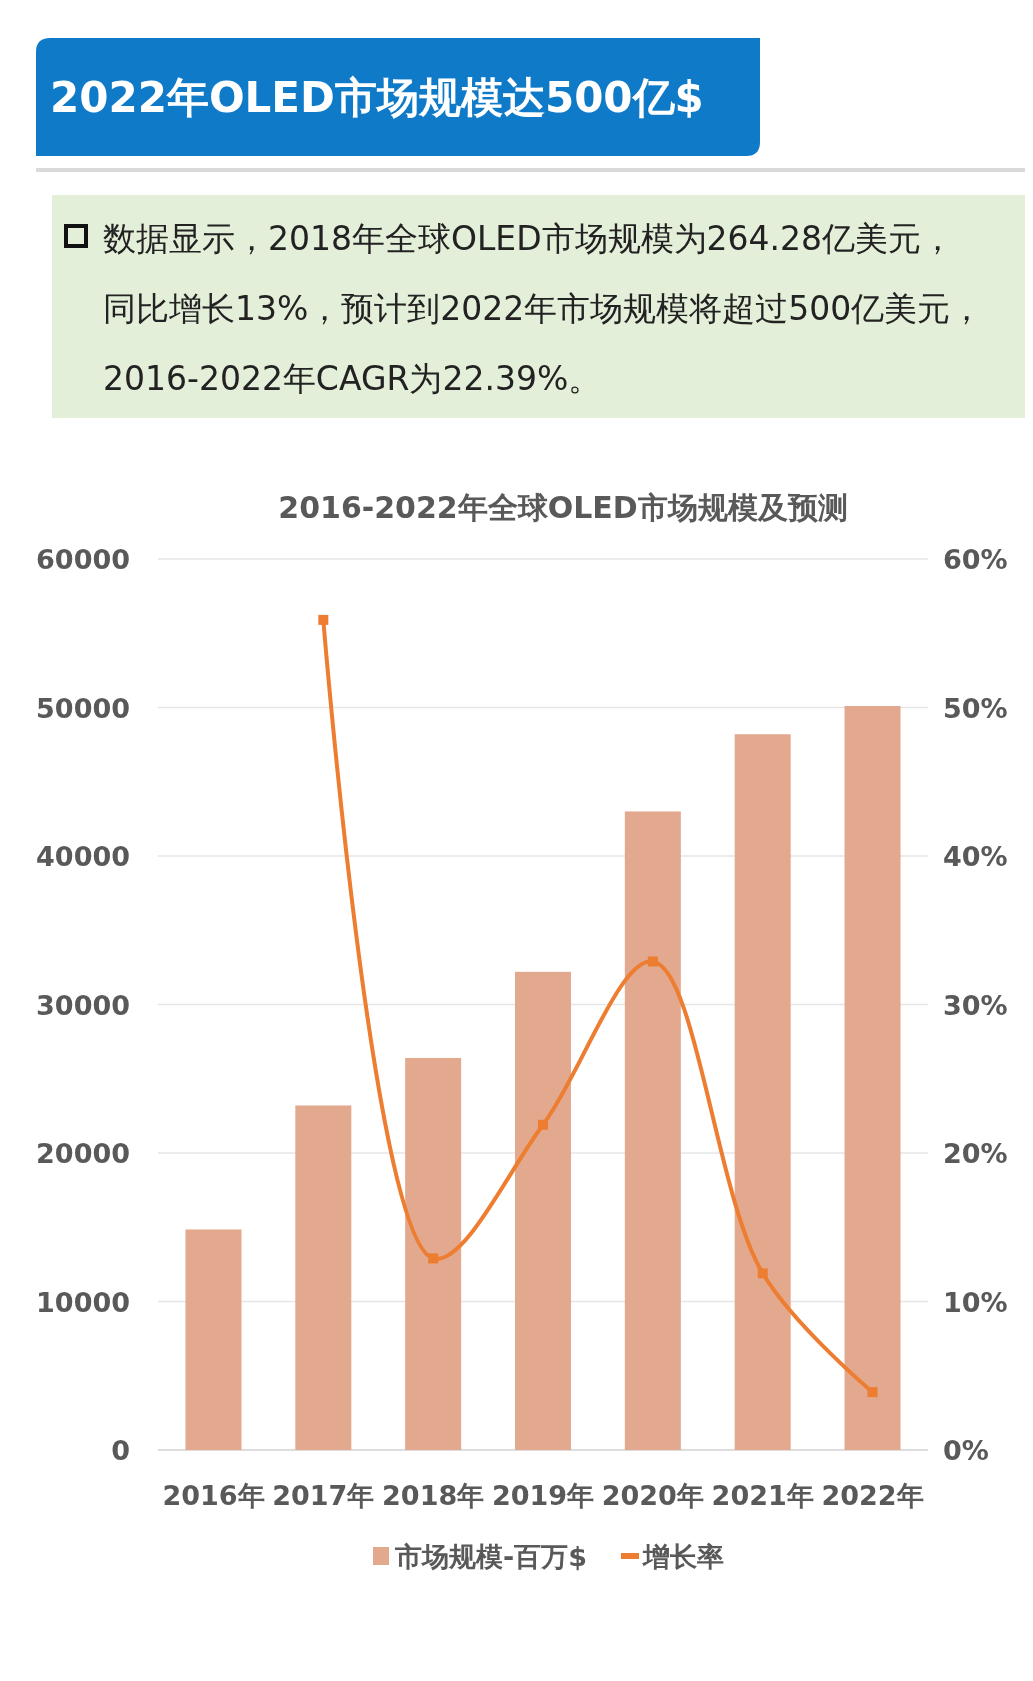 The width and height of the screenshot is (1033, 1681). I want to click on y-tick-label: 20000, so click(83, 1153).